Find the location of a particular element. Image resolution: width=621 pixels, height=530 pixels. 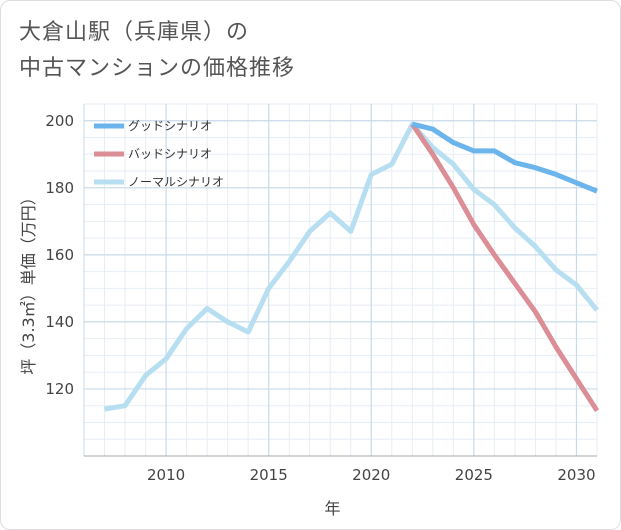

chart-title-line1: 大倉山駅（兵庫県）の is located at coordinates (134, 32).